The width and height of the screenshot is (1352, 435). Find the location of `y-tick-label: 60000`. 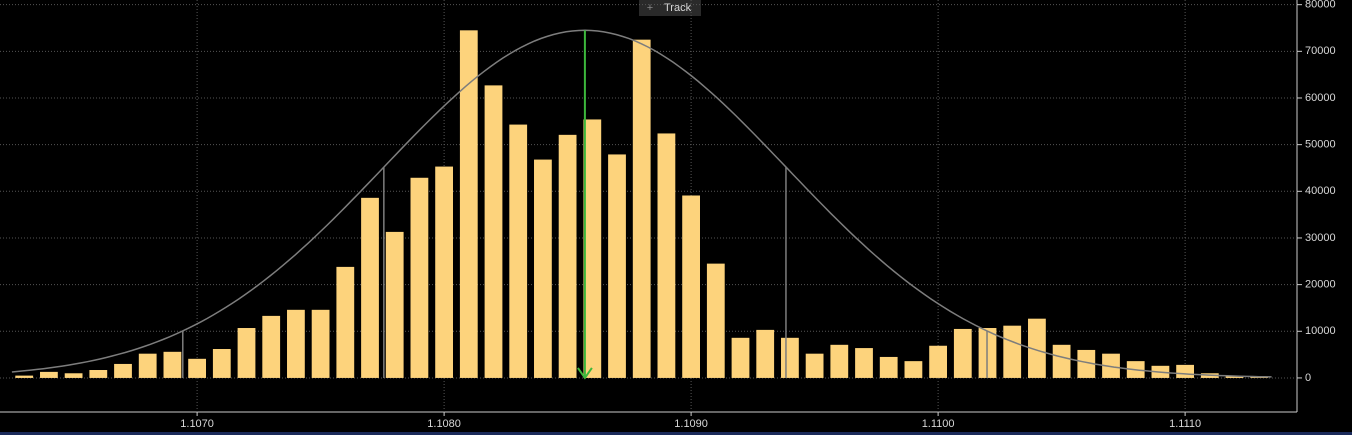

y-tick-label: 60000 is located at coordinates (1320, 98).